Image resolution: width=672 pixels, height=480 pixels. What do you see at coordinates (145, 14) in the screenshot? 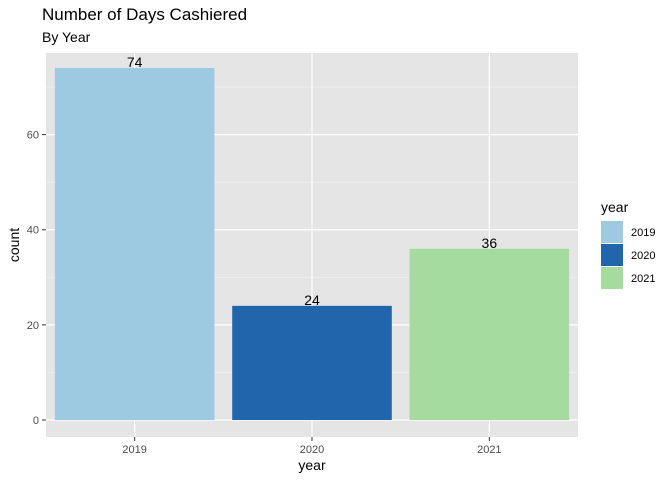
I see `chart-title: Number of Days Cashiered` at bounding box center [145, 14].